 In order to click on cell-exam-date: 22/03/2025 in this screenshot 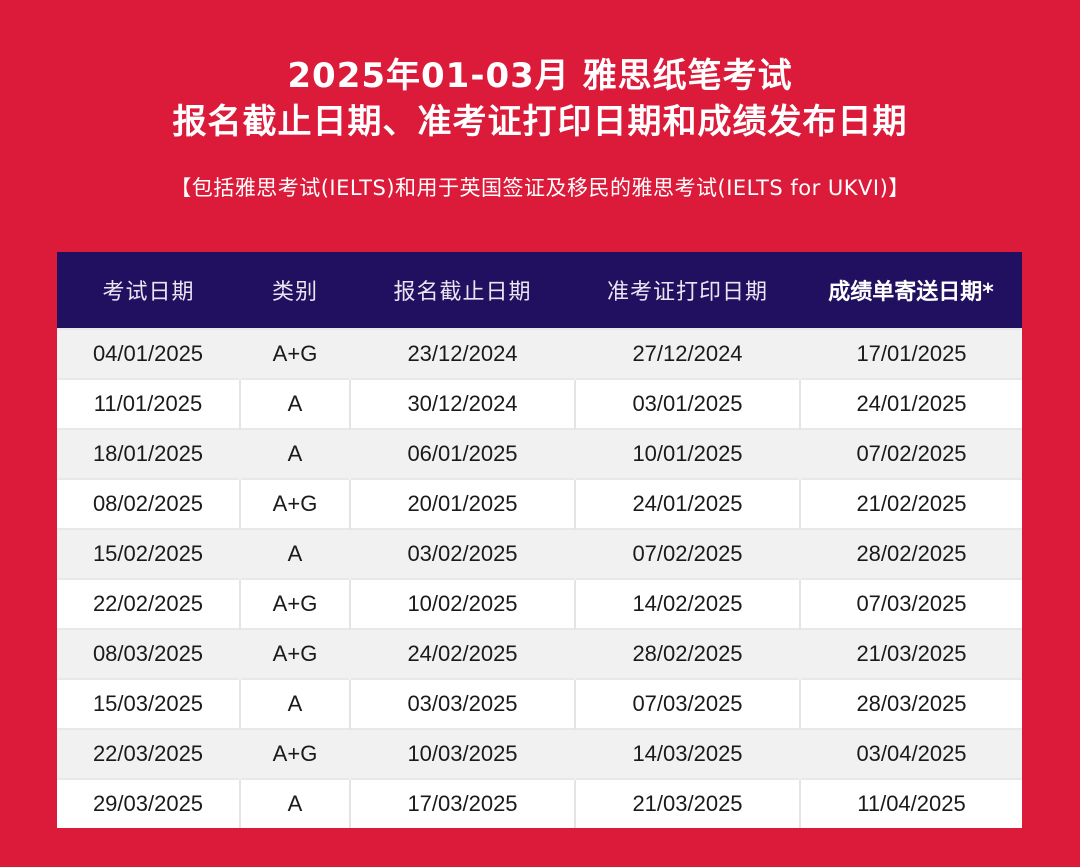, I will do `click(148, 753)`.